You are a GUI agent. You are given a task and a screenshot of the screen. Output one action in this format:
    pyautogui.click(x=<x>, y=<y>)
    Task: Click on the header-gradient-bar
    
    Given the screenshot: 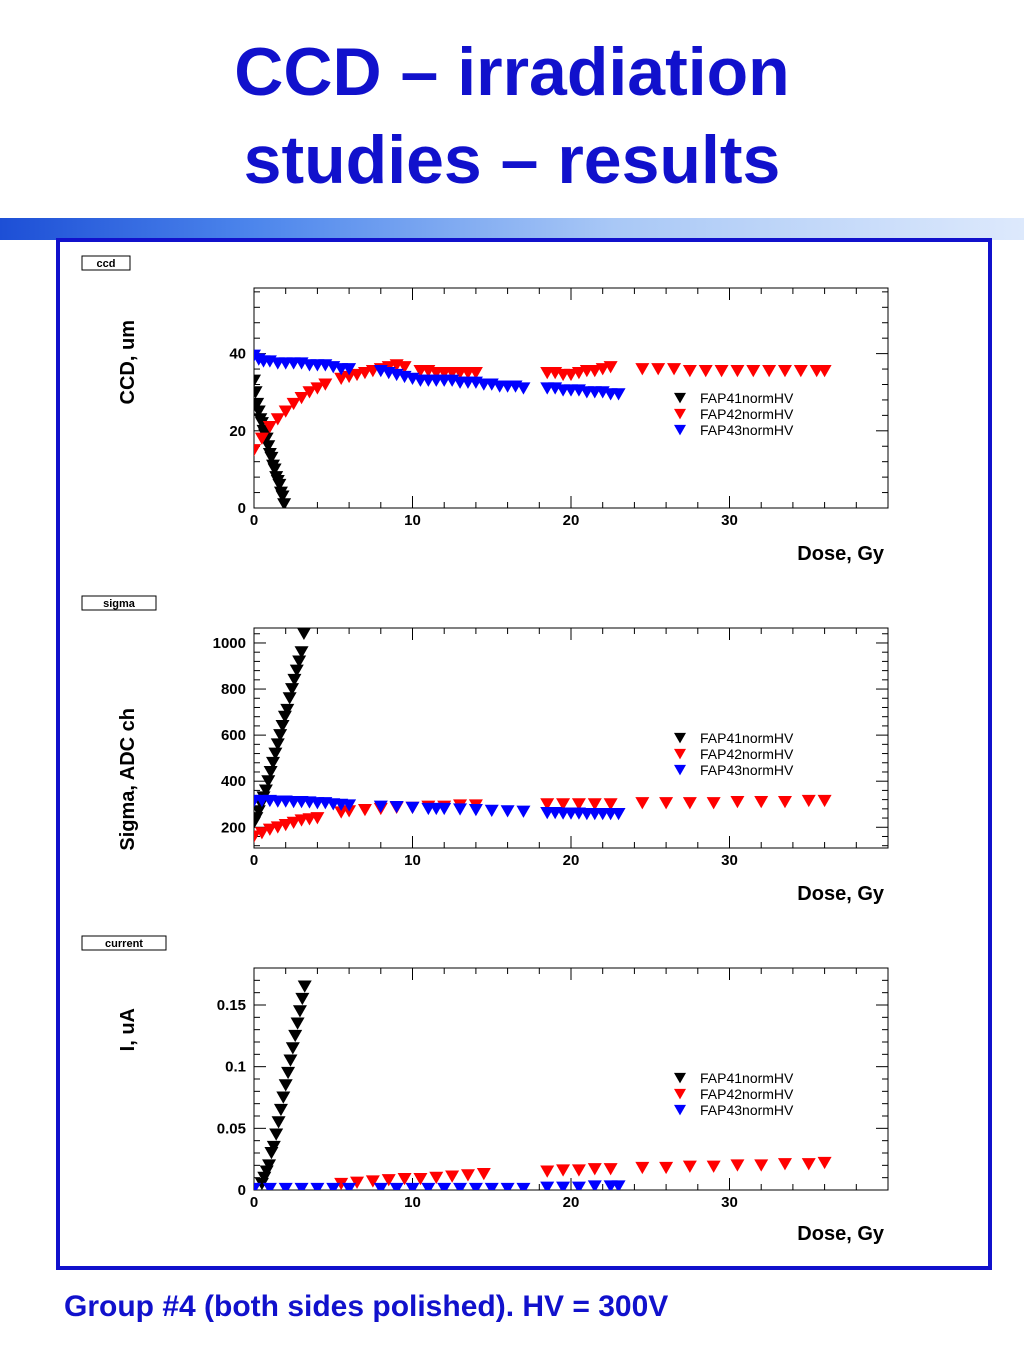 What is the action you would take?
    pyautogui.click(x=512, y=229)
    